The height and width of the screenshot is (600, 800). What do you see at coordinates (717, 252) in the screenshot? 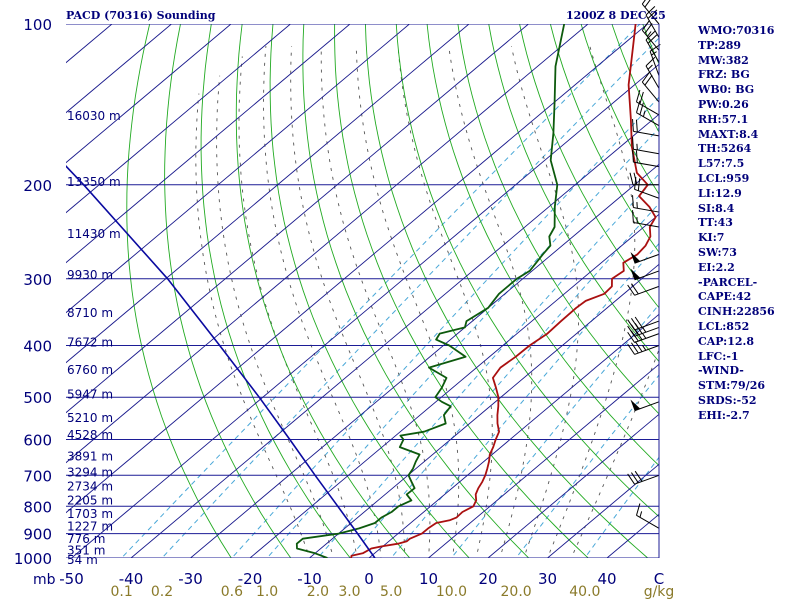
I see `stat-line: SW:73` at bounding box center [717, 252].